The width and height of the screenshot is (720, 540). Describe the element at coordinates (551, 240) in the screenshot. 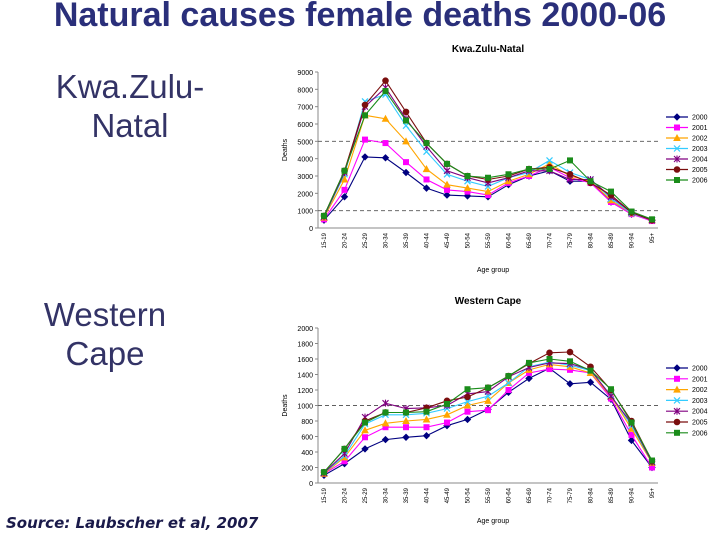

I see `kzn-x-tick-label: 70-74` at that location.